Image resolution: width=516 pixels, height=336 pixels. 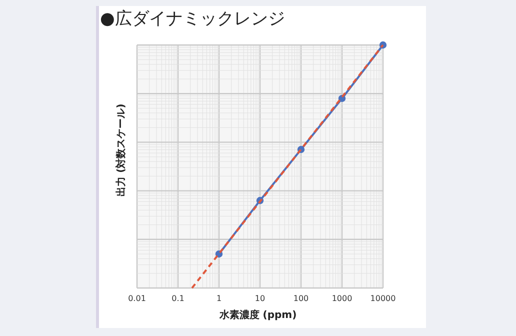 What do you see at coordinates (137, 298) in the screenshot?
I see `x-tick-label: 0.01` at bounding box center [137, 298].